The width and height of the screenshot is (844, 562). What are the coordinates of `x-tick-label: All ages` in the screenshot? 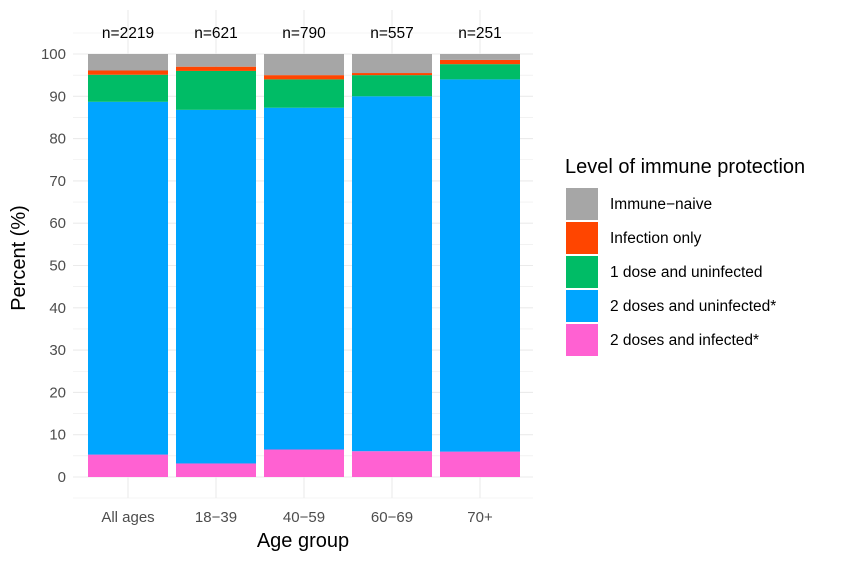 It's located at (127, 517).